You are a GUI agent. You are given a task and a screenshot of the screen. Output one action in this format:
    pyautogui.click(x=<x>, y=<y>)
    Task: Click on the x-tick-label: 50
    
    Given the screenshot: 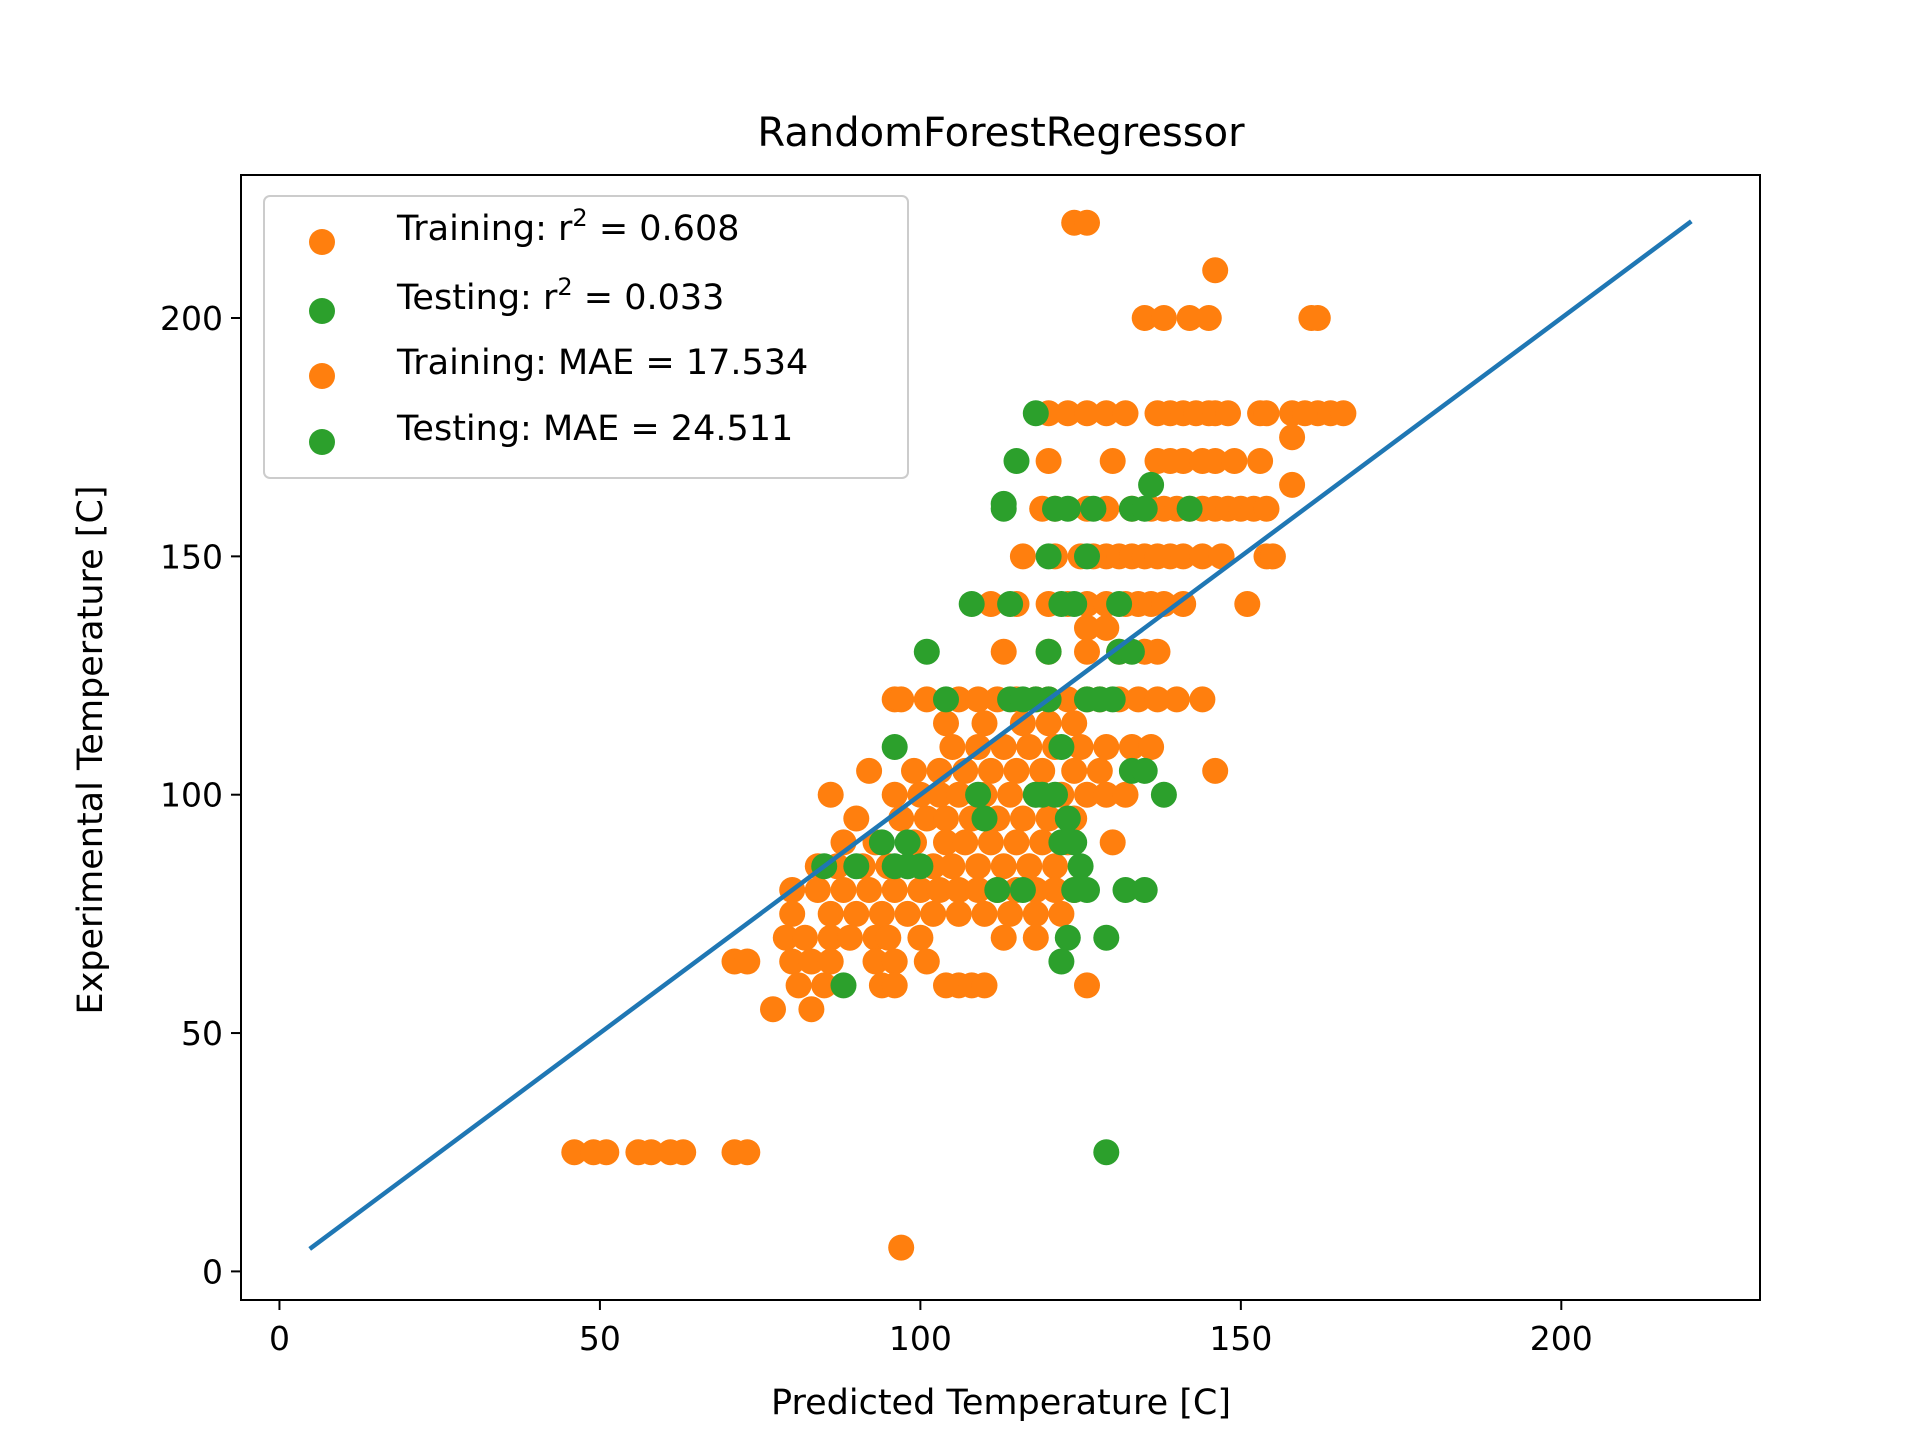 What is the action you would take?
    pyautogui.click(x=600, y=1338)
    